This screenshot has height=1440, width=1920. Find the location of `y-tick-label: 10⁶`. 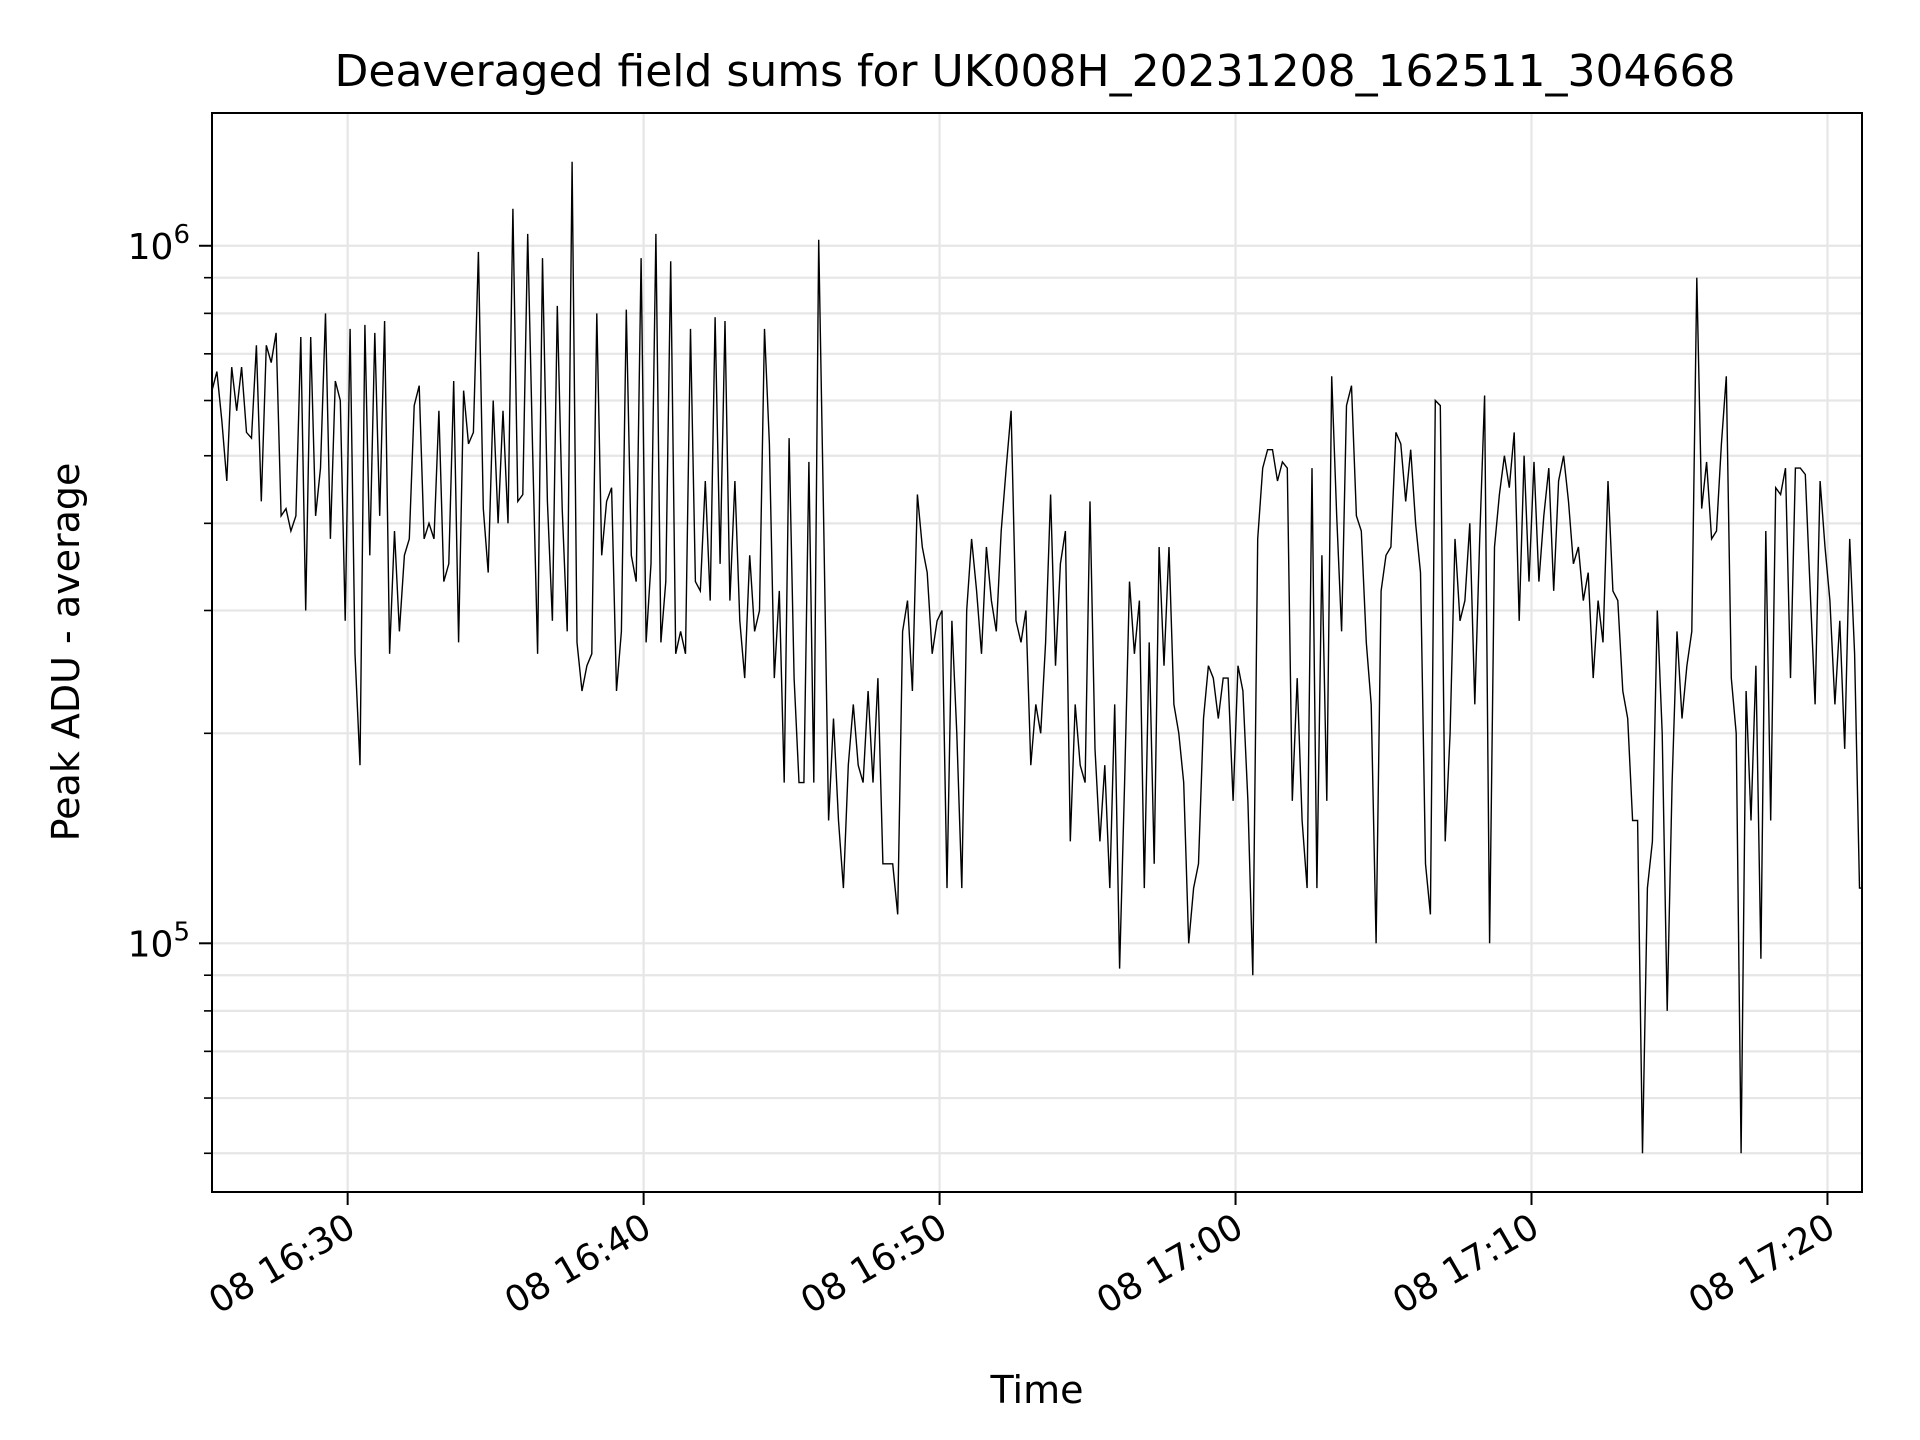

y-tick-label: 10⁶ is located at coordinates (159, 244).